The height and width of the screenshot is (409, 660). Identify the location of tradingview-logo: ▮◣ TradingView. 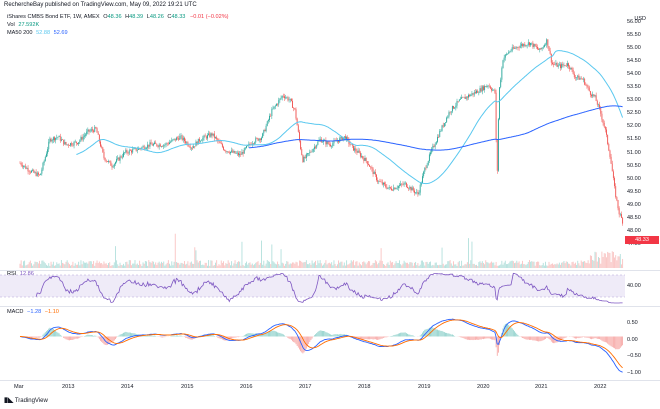
(26, 400).